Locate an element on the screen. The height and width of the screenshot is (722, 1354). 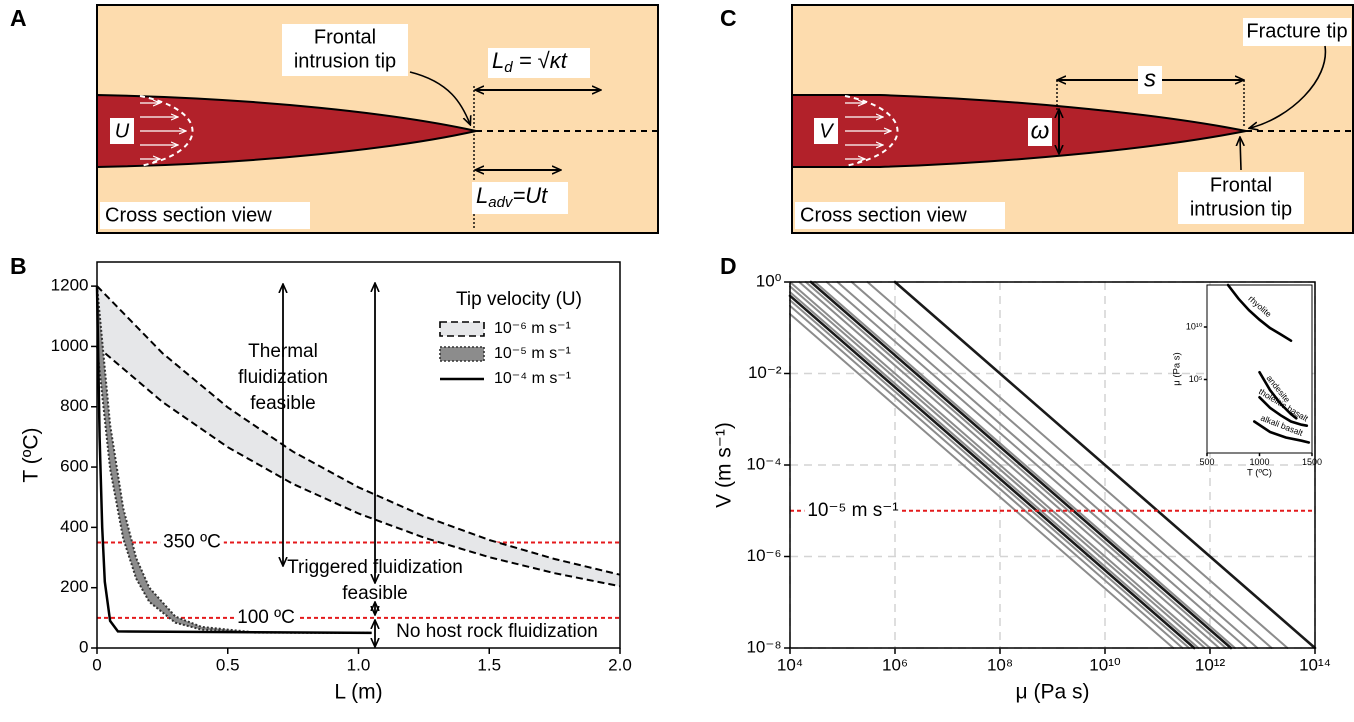
reference-label: 10⁻⁵ m s⁻¹ is located at coordinates (852, 510).